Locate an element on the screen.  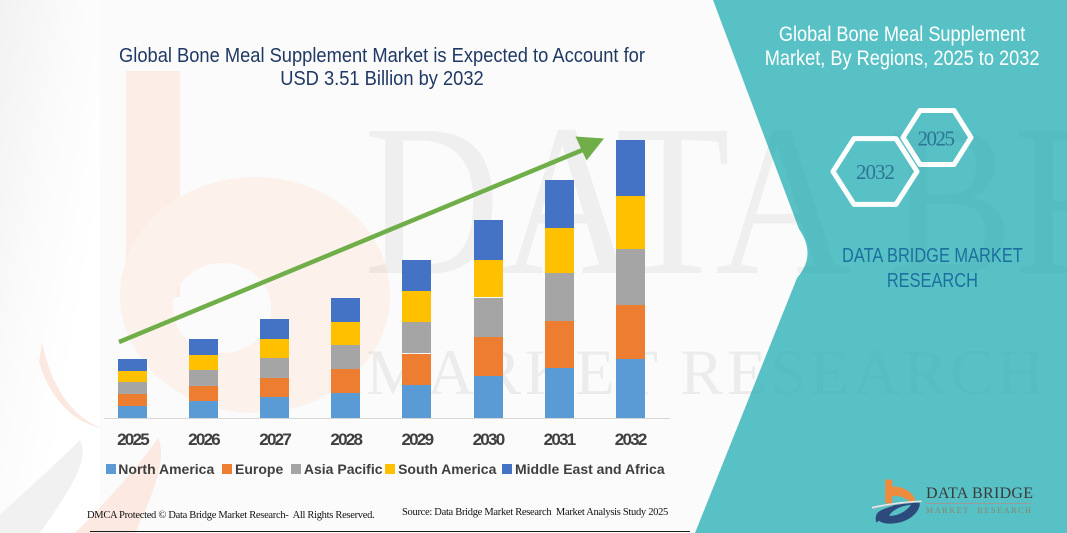
svg-text: 2025 is located at coordinates (936, 139).